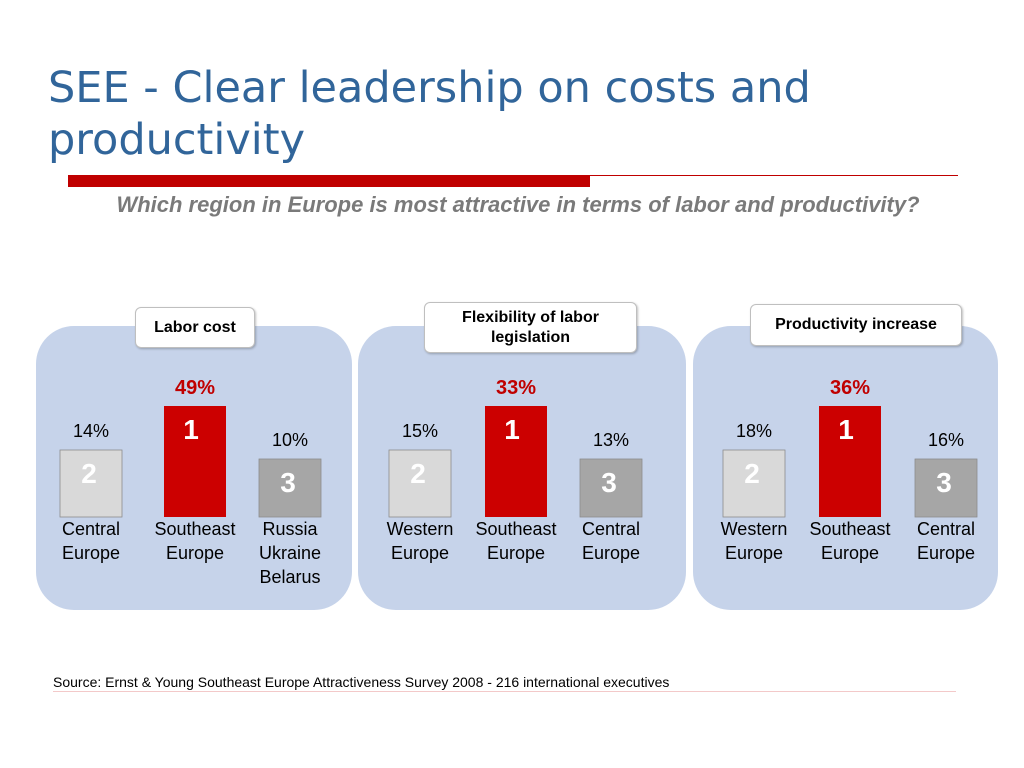 This screenshot has height=768, width=1024. What do you see at coordinates (420, 431) in the screenshot?
I see `value-label-1-0: 15%` at bounding box center [420, 431].